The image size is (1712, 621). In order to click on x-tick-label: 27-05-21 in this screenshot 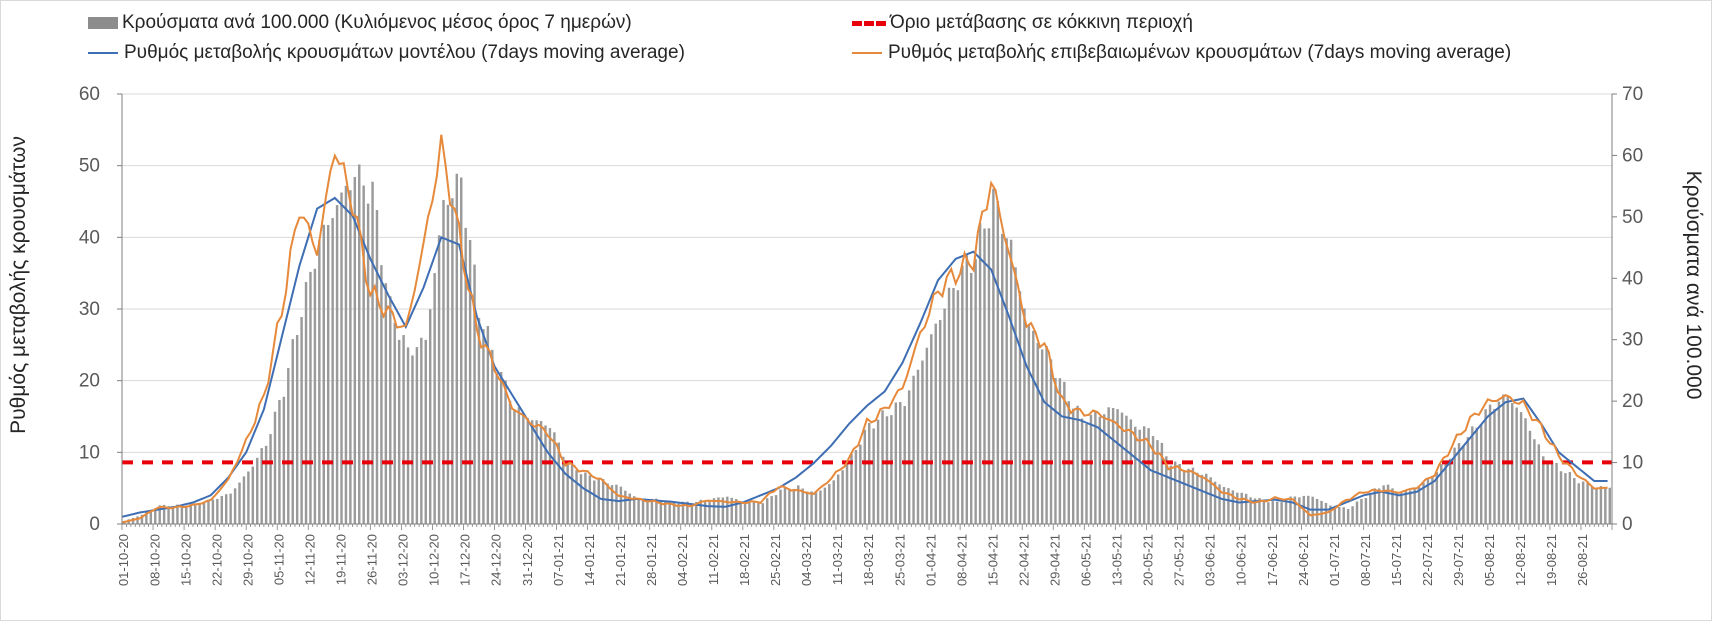, I will do `click(1179, 560)`.